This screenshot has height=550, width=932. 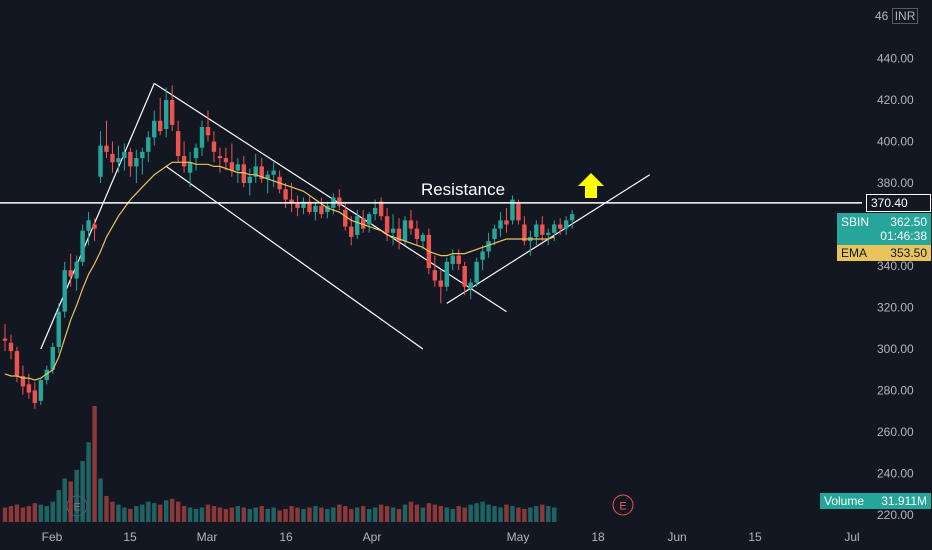 What do you see at coordinates (895, 59) in the screenshot?
I see `price-tick-label: 440.00` at bounding box center [895, 59].